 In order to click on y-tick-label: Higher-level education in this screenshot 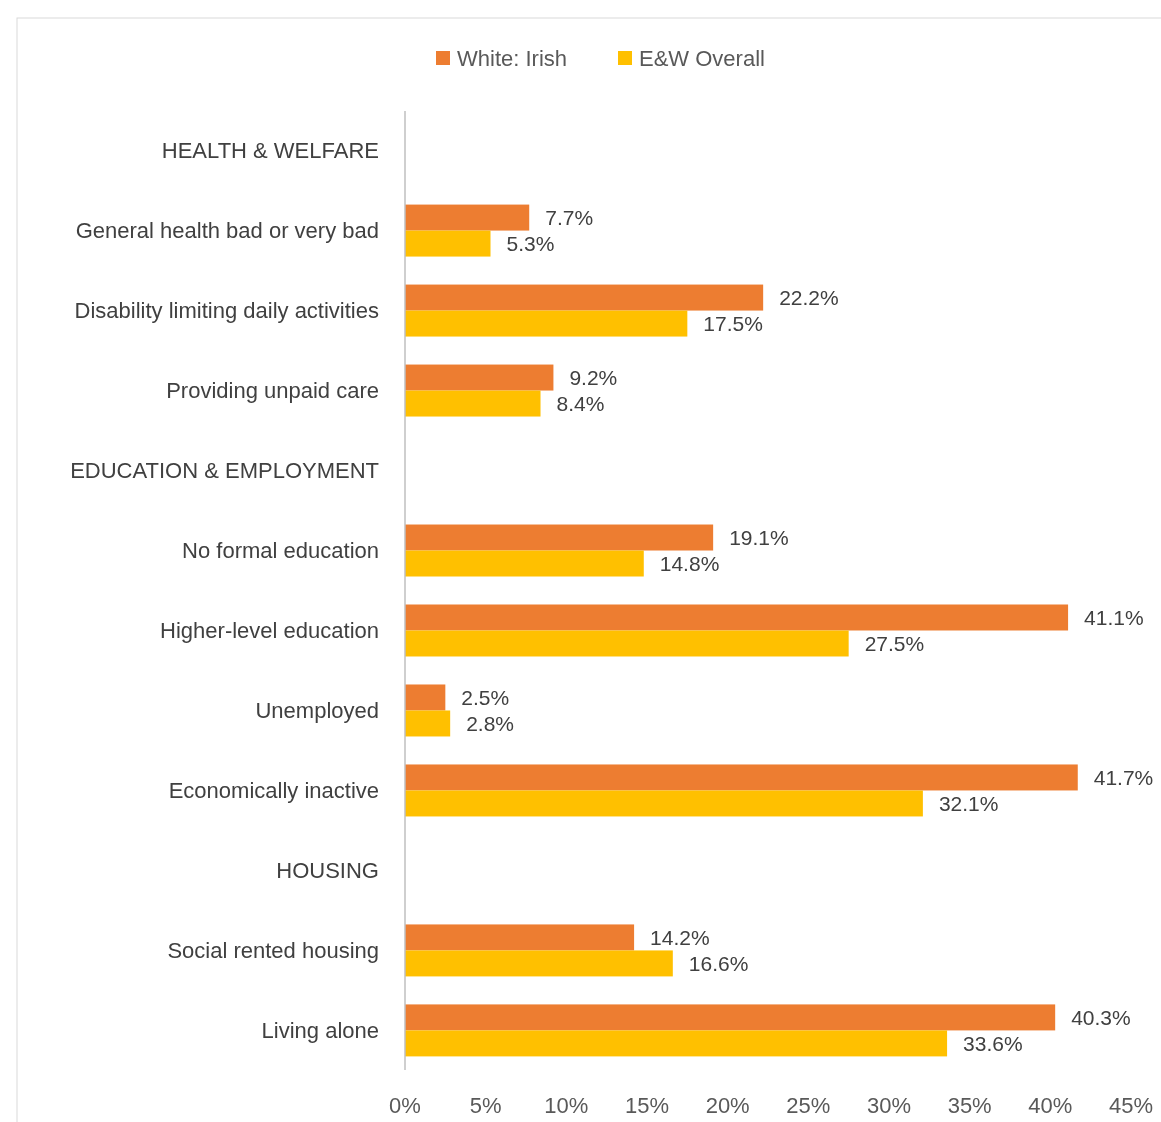, I will do `click(269, 631)`.